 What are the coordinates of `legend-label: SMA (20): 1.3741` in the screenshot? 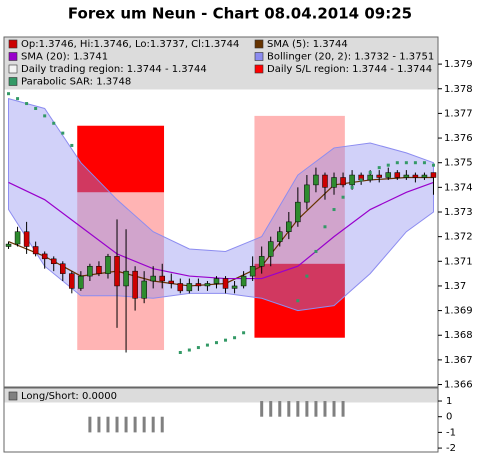 It's located at (64, 57).